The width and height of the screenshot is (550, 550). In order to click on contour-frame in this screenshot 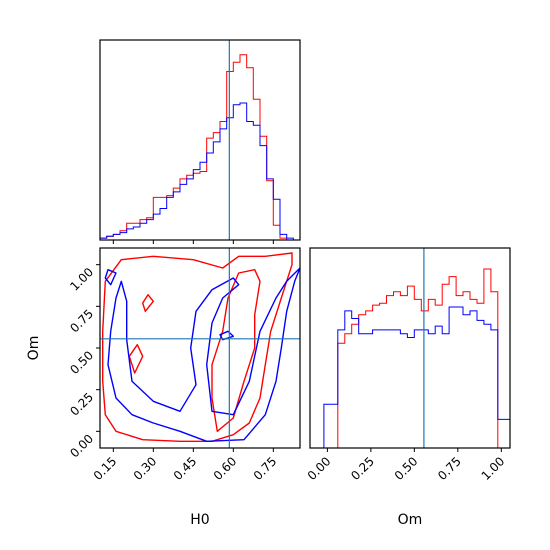, I will do `click(200, 348)`.